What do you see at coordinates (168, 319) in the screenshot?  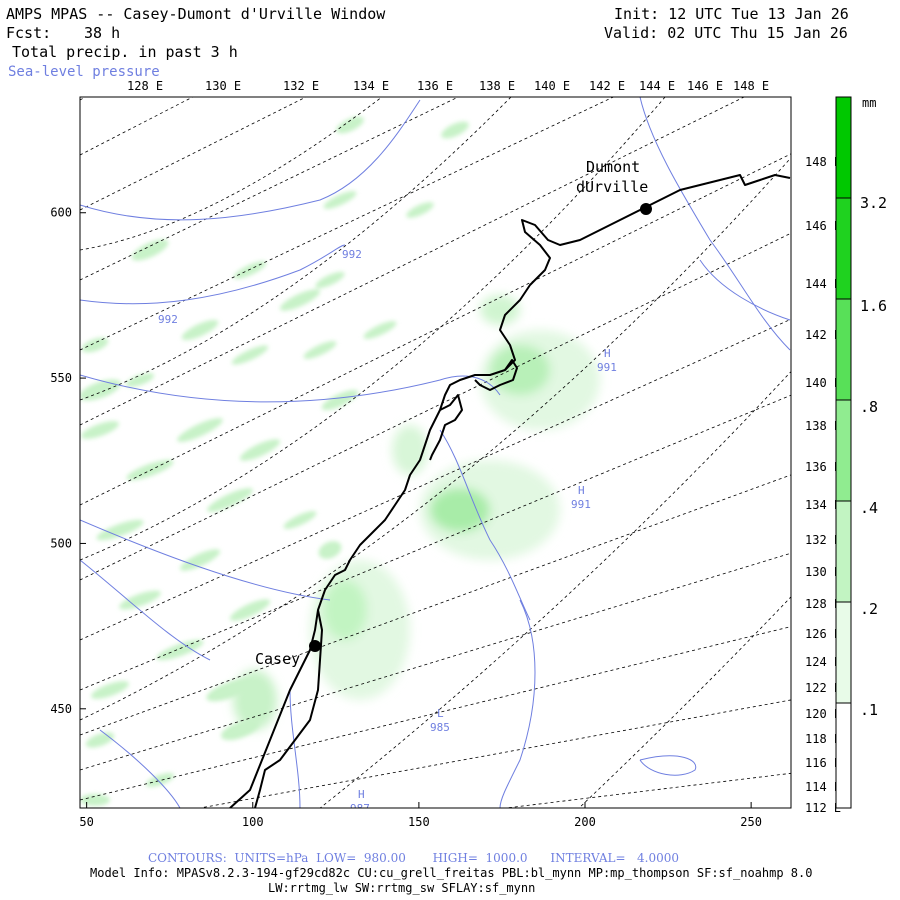 I see `pressure-label-992-b: 992` at bounding box center [168, 319].